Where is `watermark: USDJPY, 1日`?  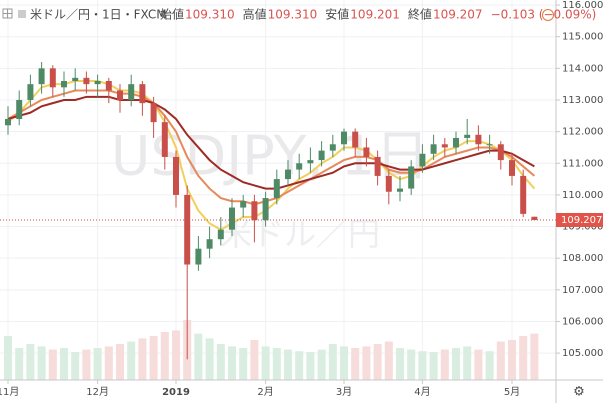
watermark: USDJPY, 1日 is located at coordinates (270, 156).